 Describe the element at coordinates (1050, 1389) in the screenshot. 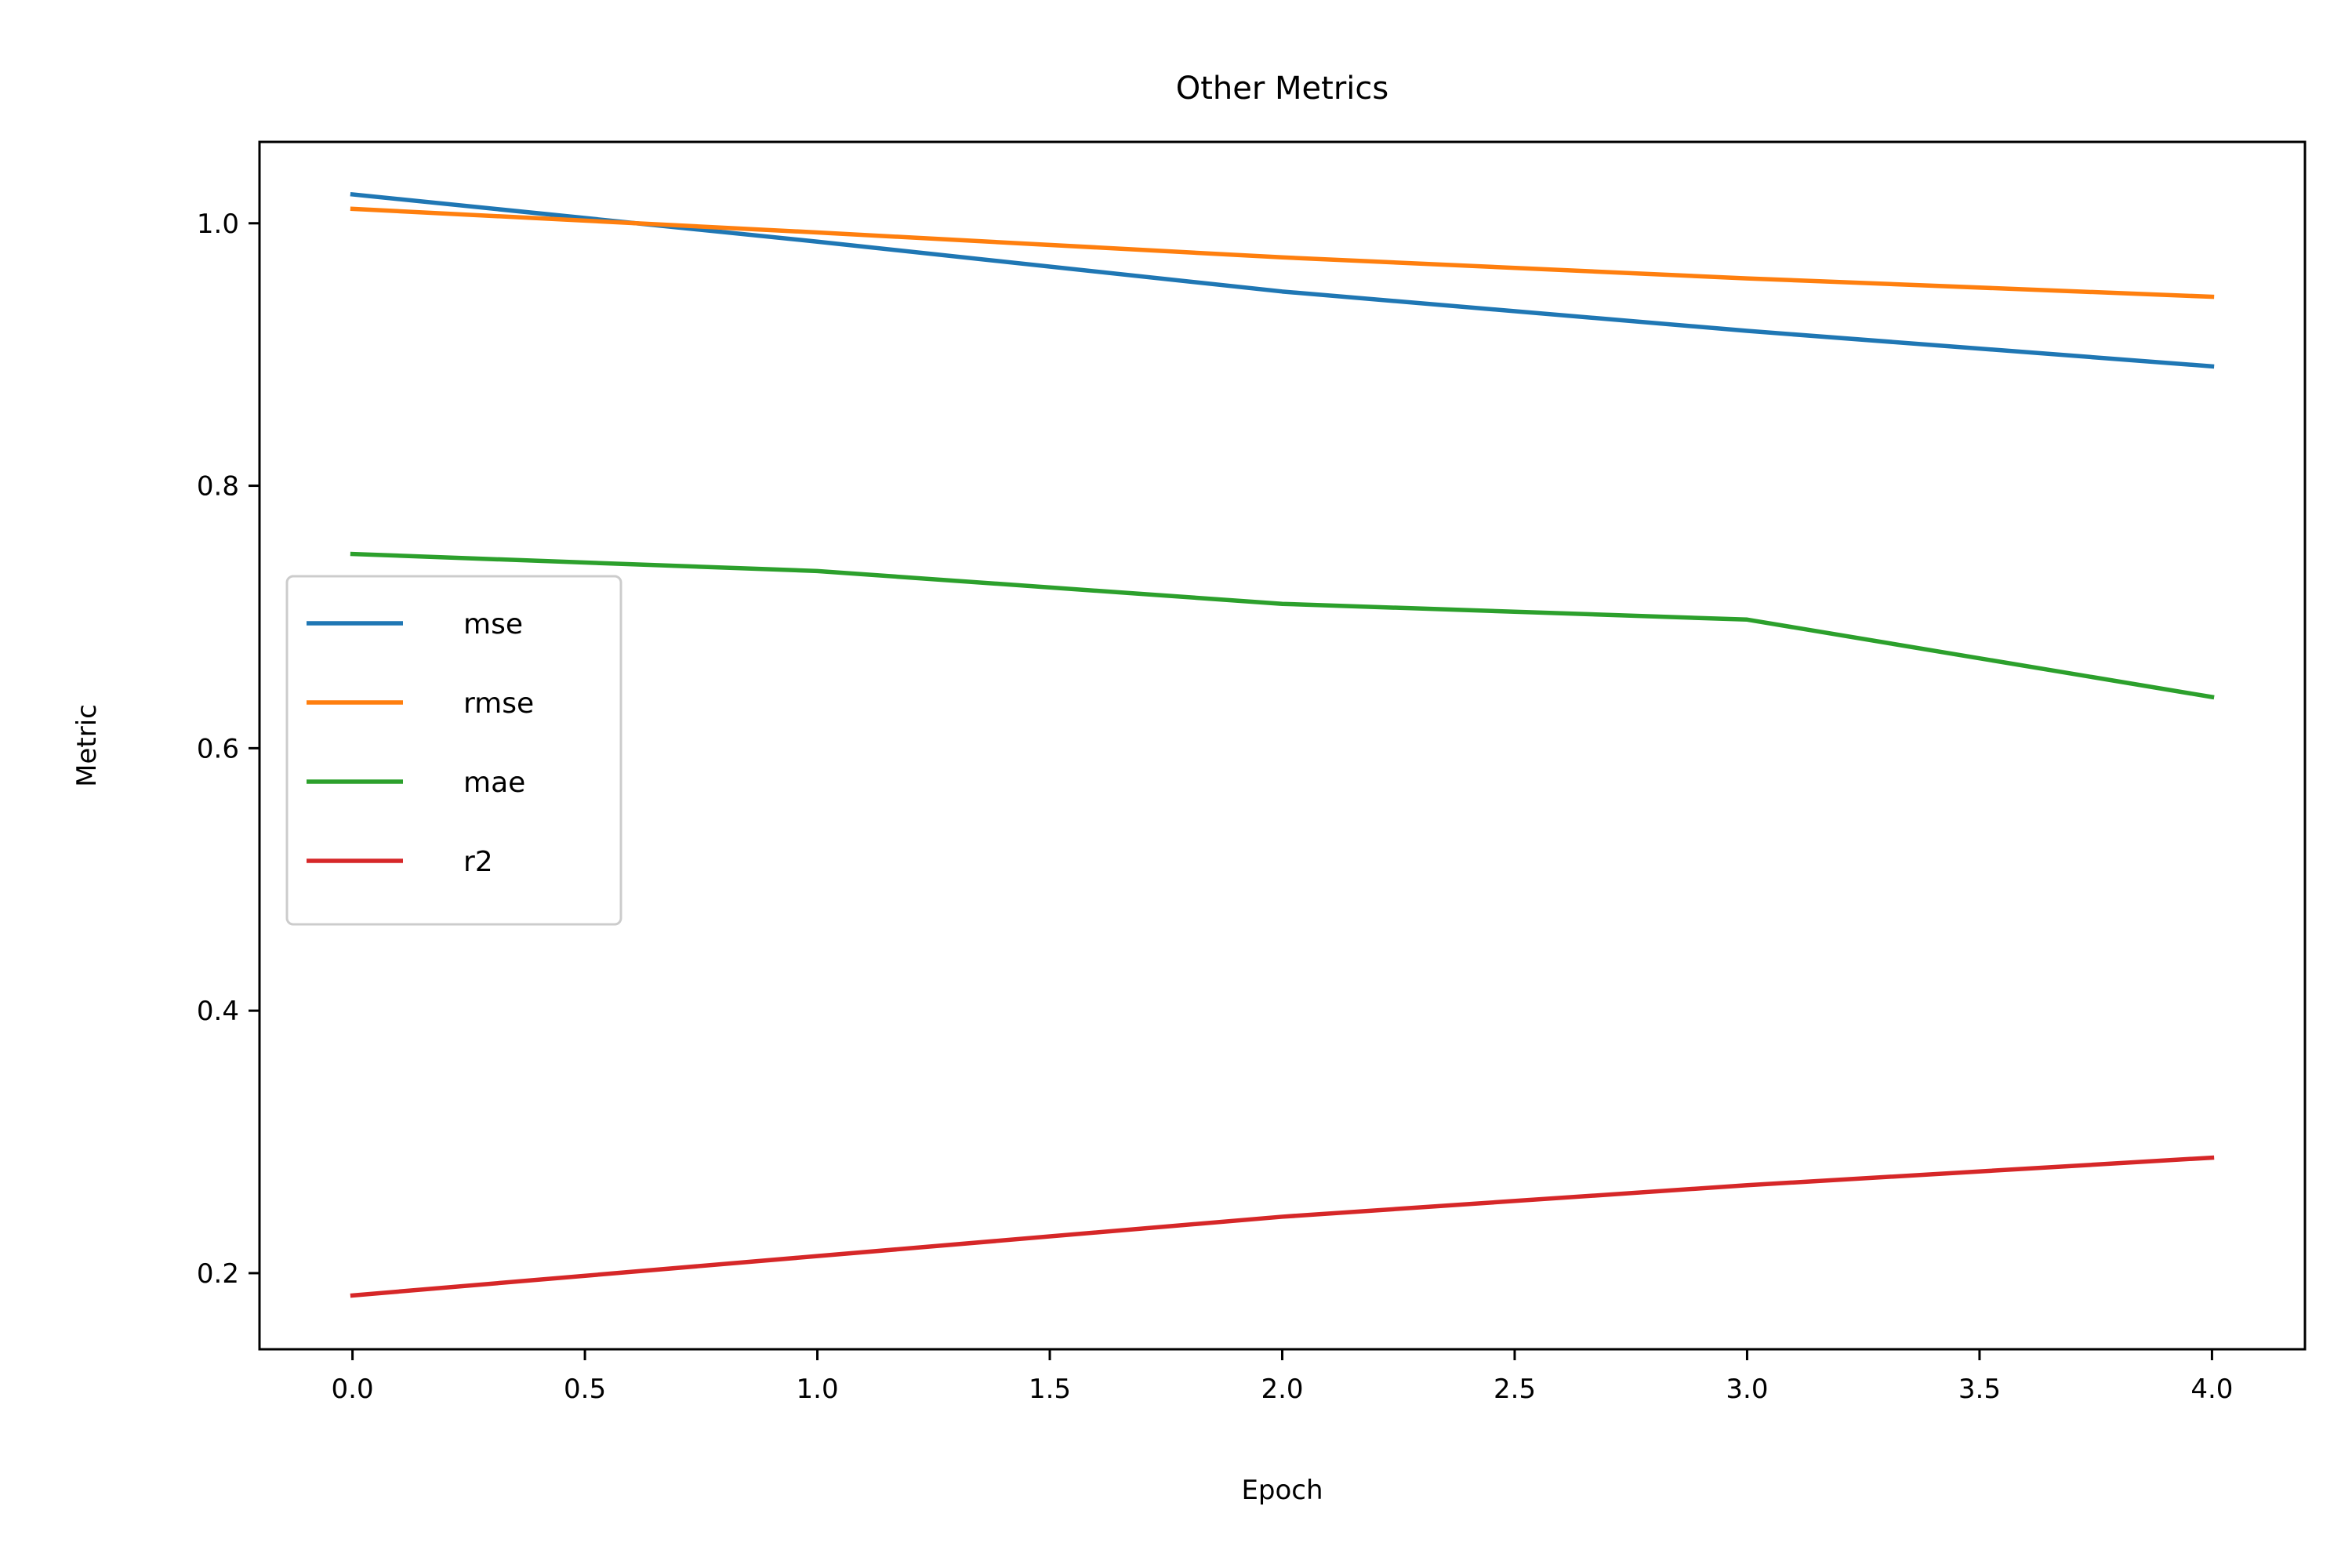

I see `x-tick-label: 1.5` at that location.